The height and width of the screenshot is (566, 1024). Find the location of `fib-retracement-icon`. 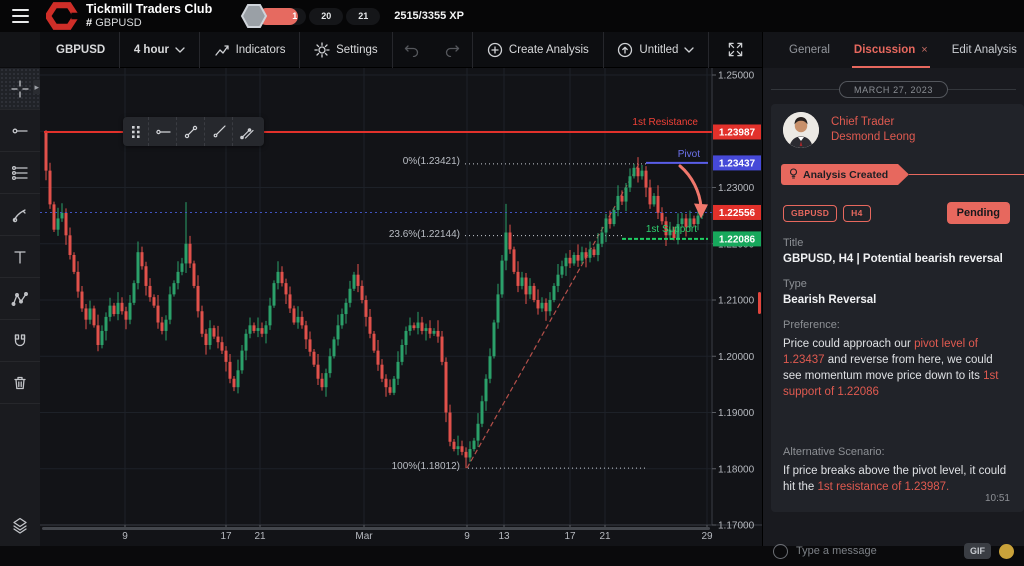

fib-retracement-icon is located at coordinates (19, 172).